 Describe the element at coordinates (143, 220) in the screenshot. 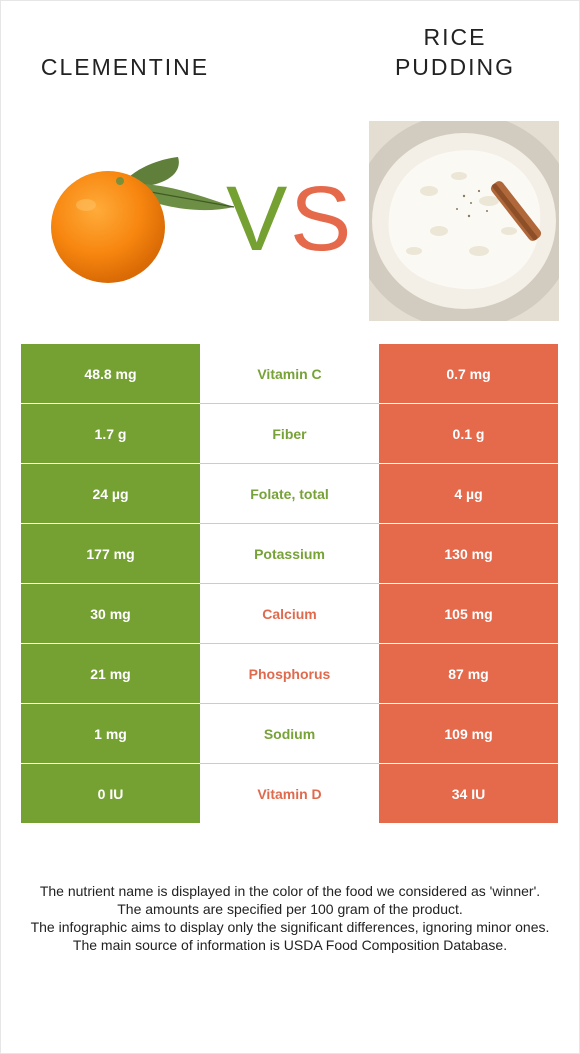

I see `clementine-image` at that location.